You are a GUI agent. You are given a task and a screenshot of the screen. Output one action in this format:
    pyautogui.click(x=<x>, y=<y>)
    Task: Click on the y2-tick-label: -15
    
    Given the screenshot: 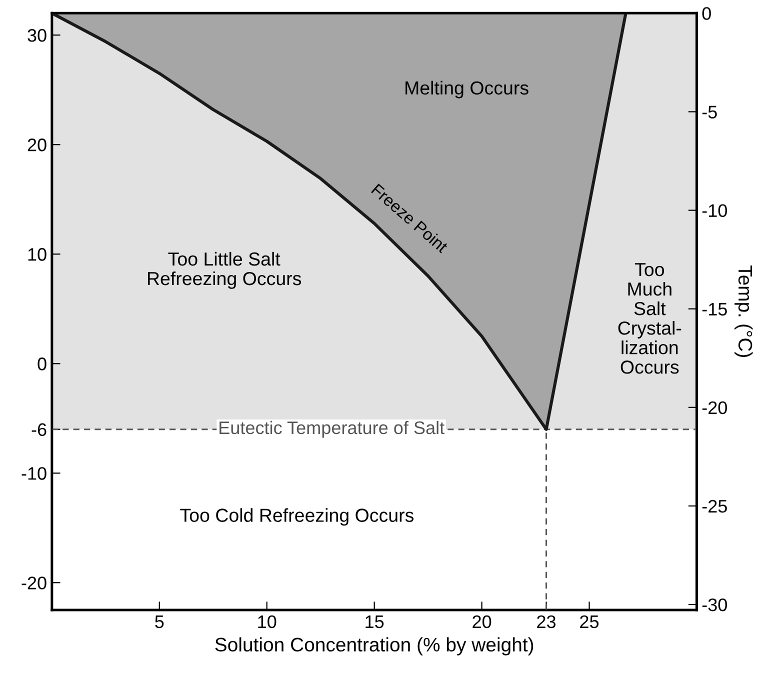 What is the action you would take?
    pyautogui.click(x=714, y=309)
    